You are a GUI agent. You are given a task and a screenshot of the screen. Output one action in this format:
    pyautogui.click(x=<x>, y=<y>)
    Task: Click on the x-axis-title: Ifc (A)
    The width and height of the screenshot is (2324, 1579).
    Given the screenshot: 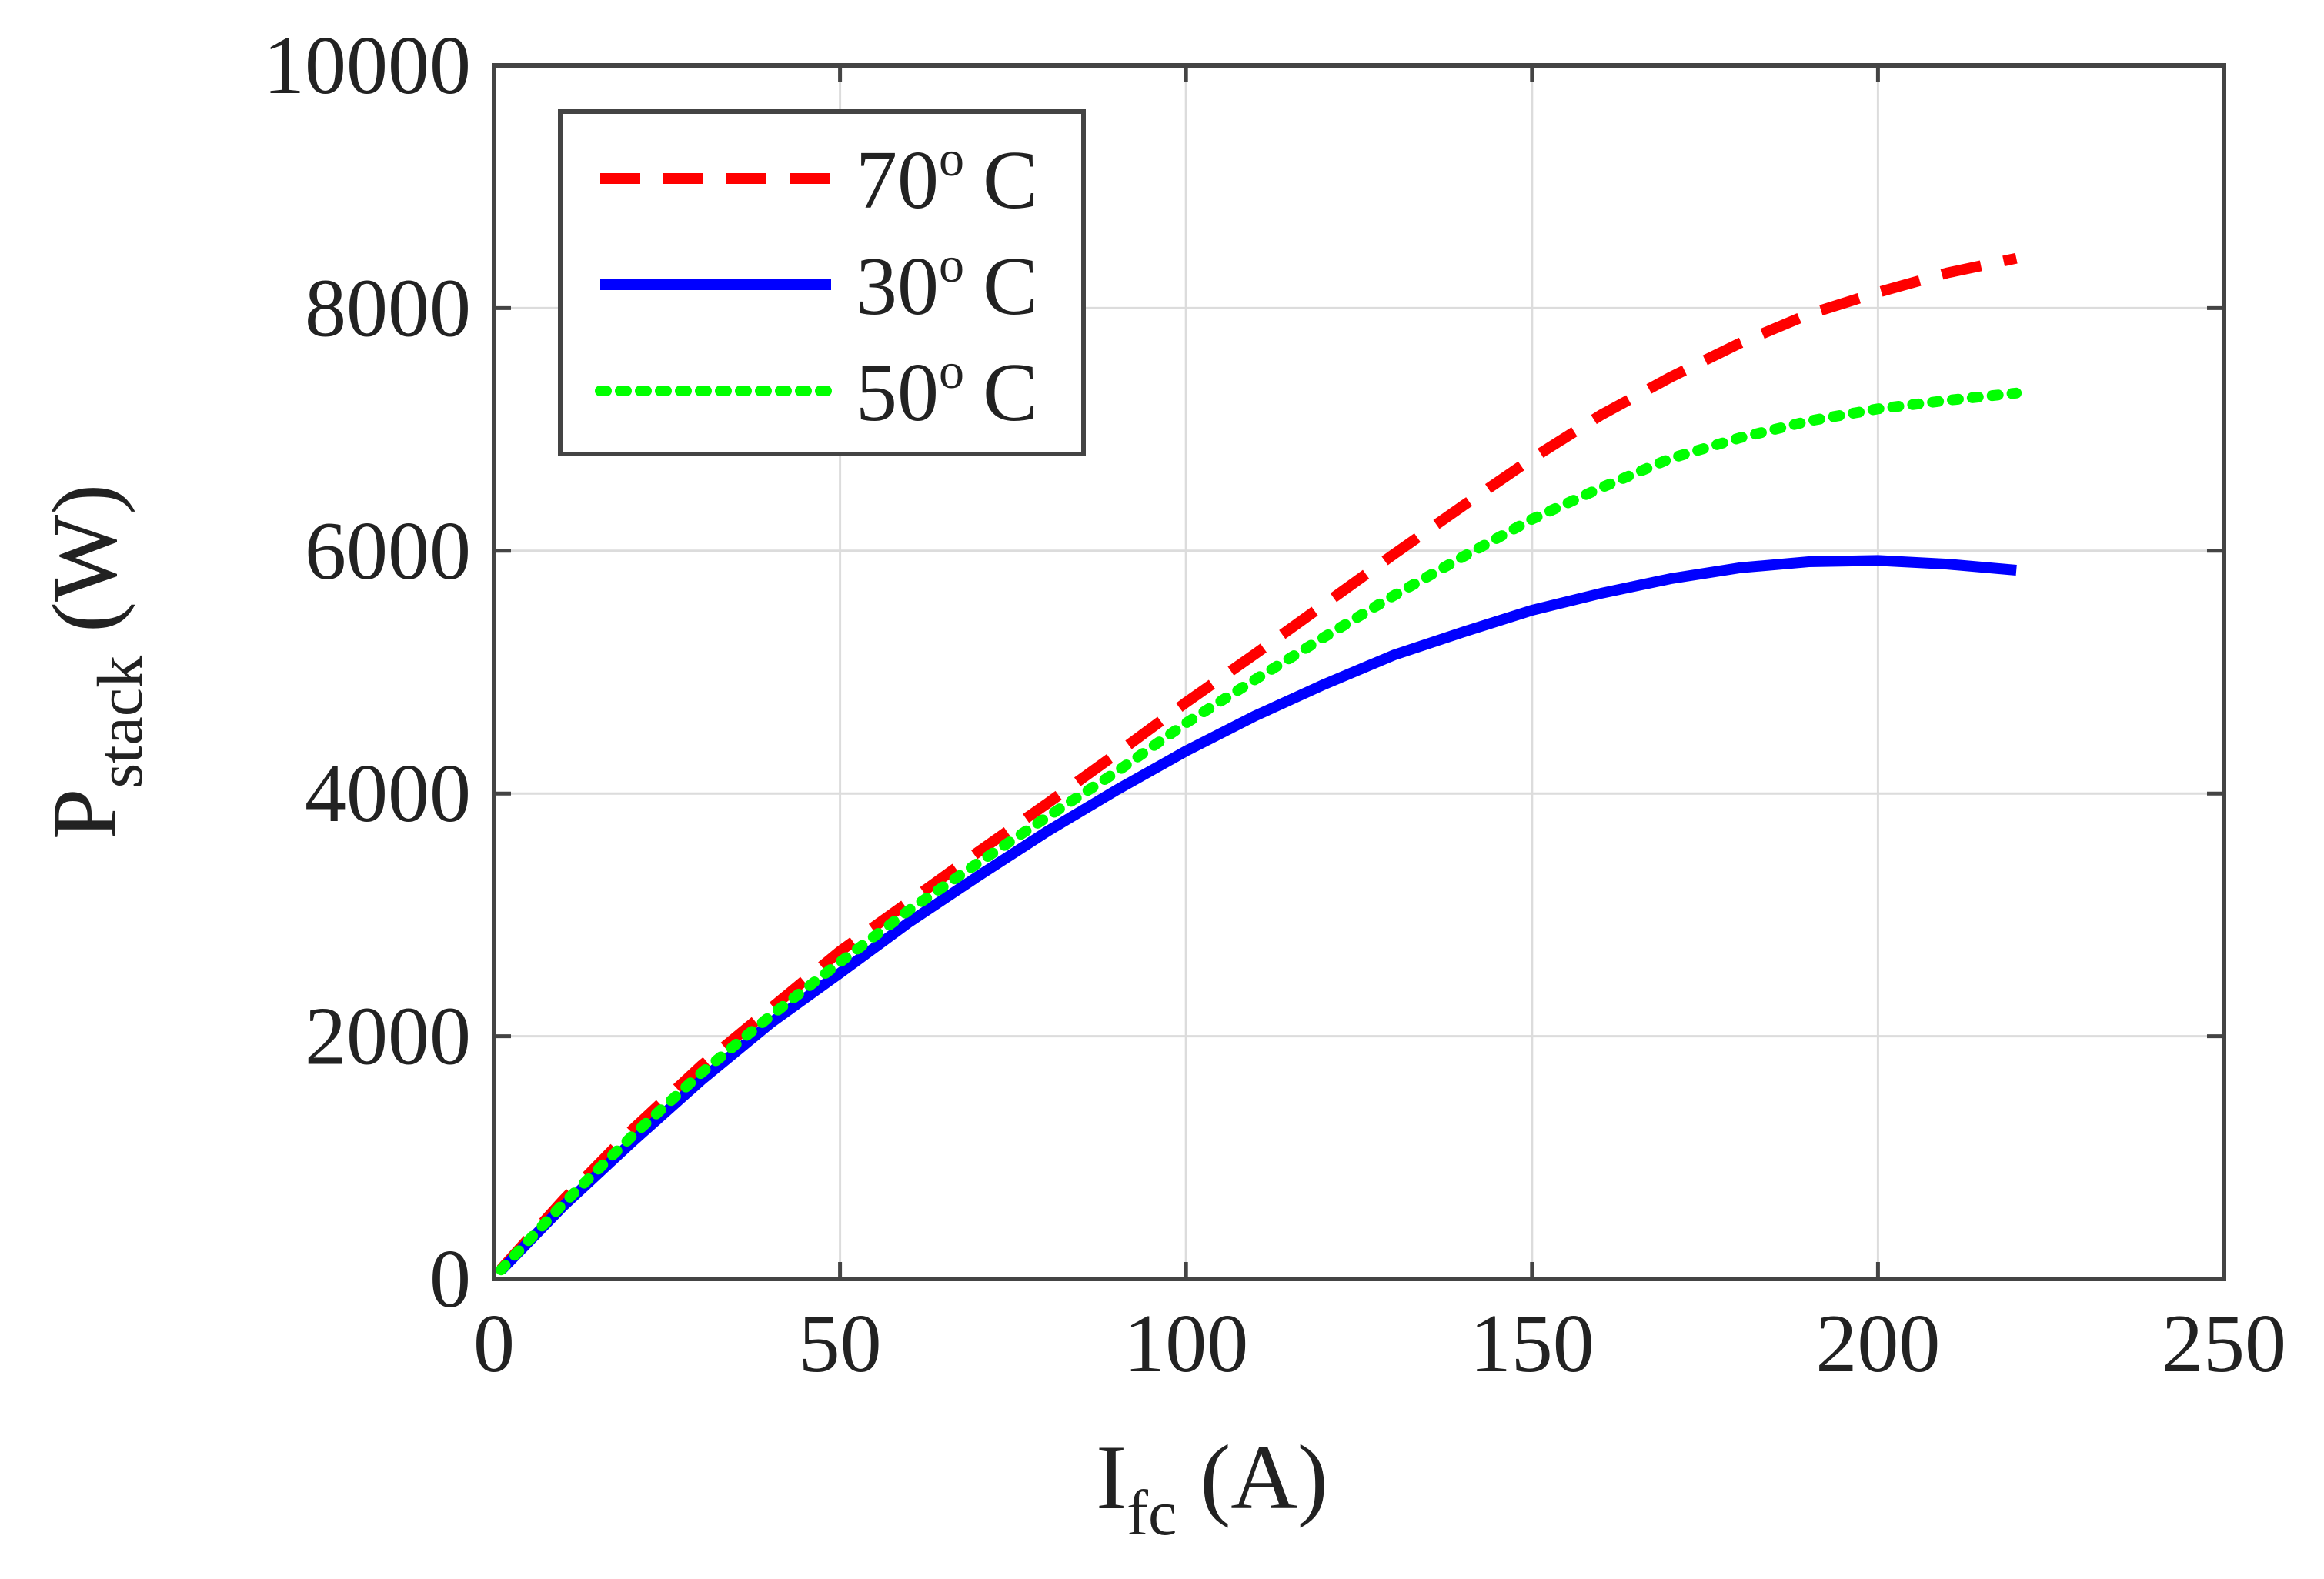 What is the action you would take?
    pyautogui.click(x=1212, y=1487)
    